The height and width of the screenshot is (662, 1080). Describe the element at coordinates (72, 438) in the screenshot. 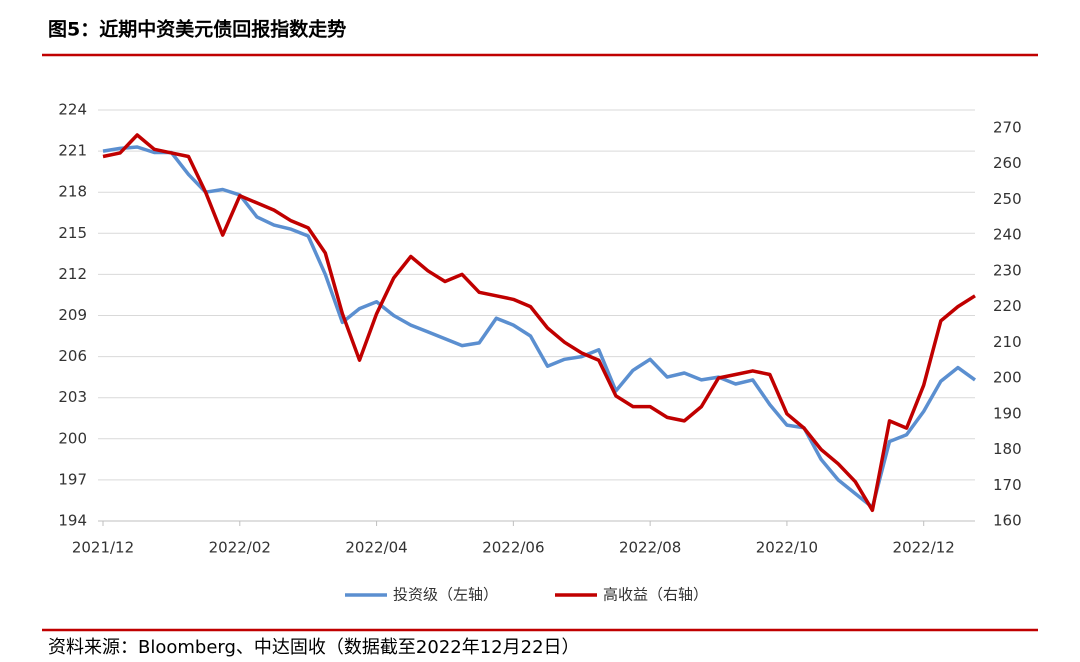

I see `y-tick-label: 200` at that location.